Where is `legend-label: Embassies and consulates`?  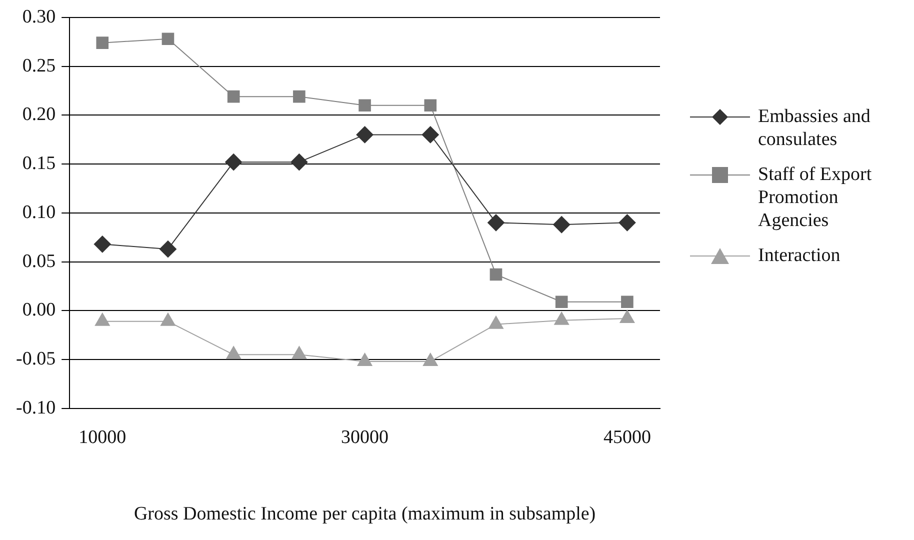
legend-label: Embassies and consulates is located at coordinates (815, 128).